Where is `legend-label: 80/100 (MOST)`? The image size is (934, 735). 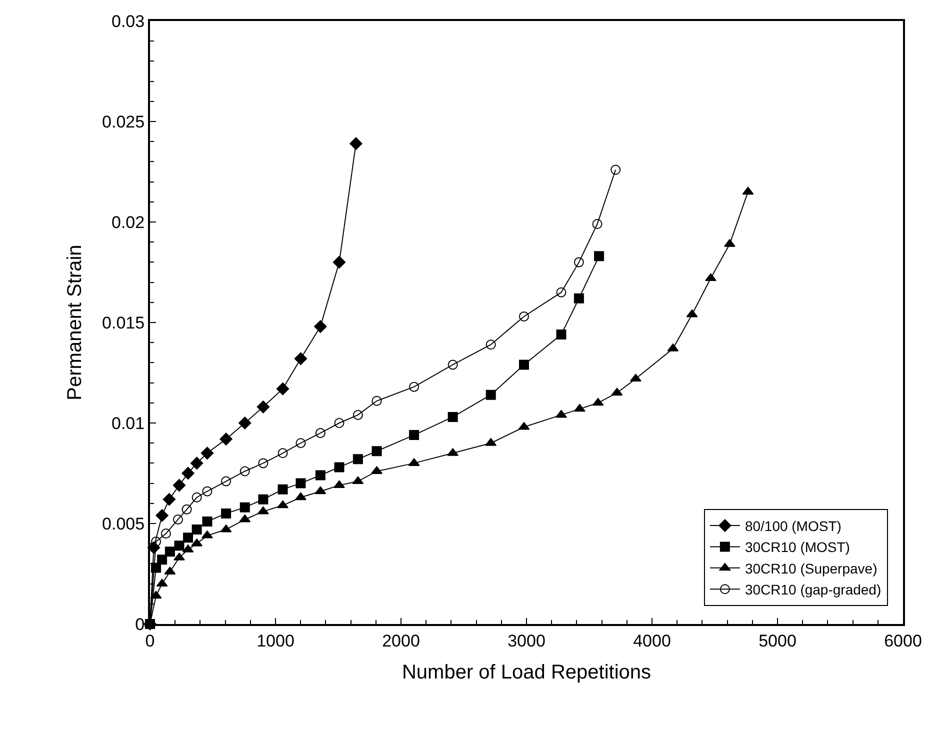 legend-label: 80/100 (MOST) is located at coordinates (793, 526).